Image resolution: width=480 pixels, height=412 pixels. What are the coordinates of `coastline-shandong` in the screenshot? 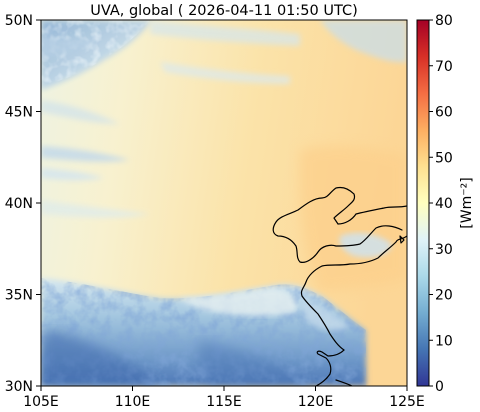 It's located at (353, 293).